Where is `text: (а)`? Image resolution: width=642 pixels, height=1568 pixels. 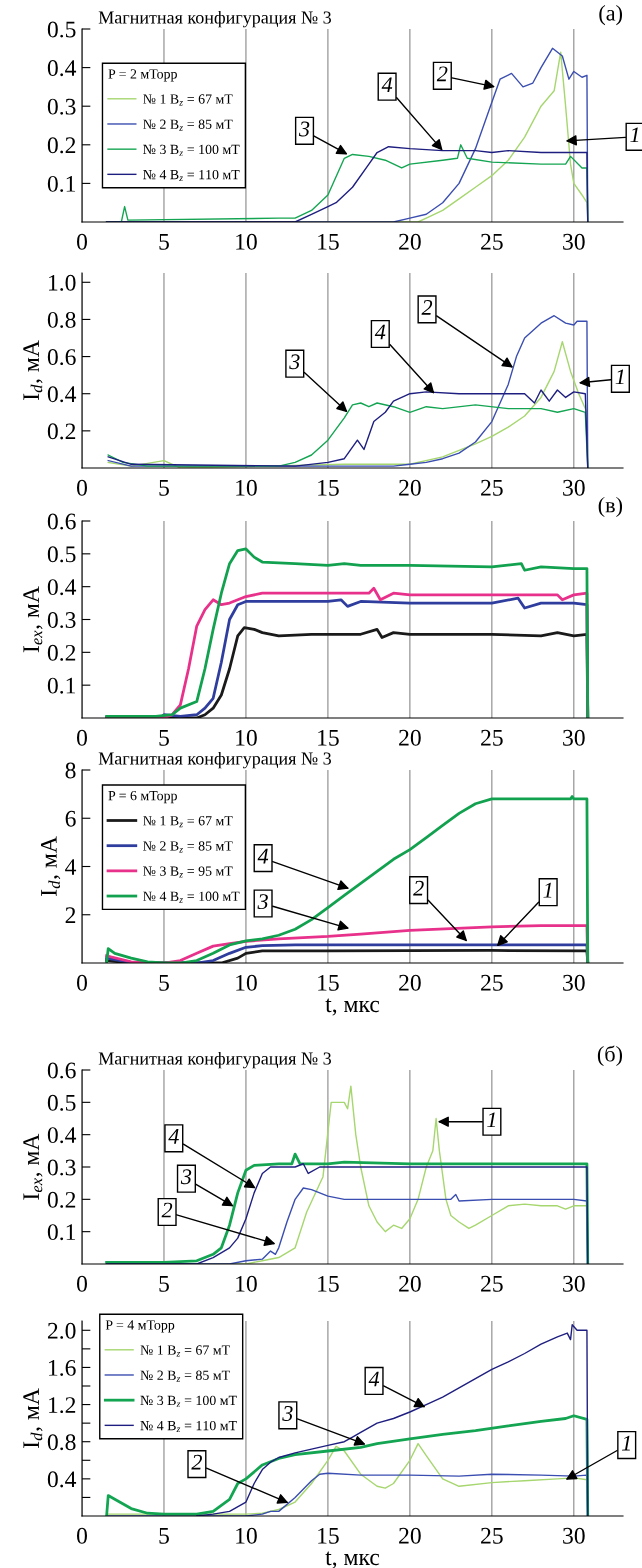
text: (а) is located at coordinates (611, 15).